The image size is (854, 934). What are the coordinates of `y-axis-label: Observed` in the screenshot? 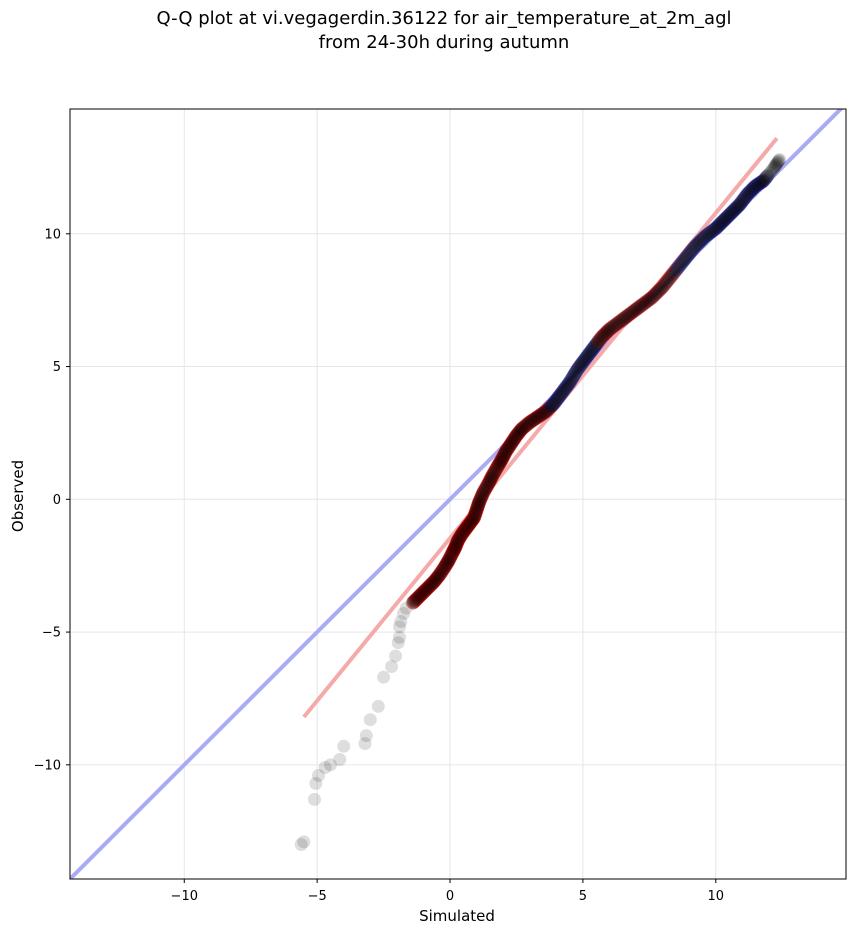 It's located at (18, 496).